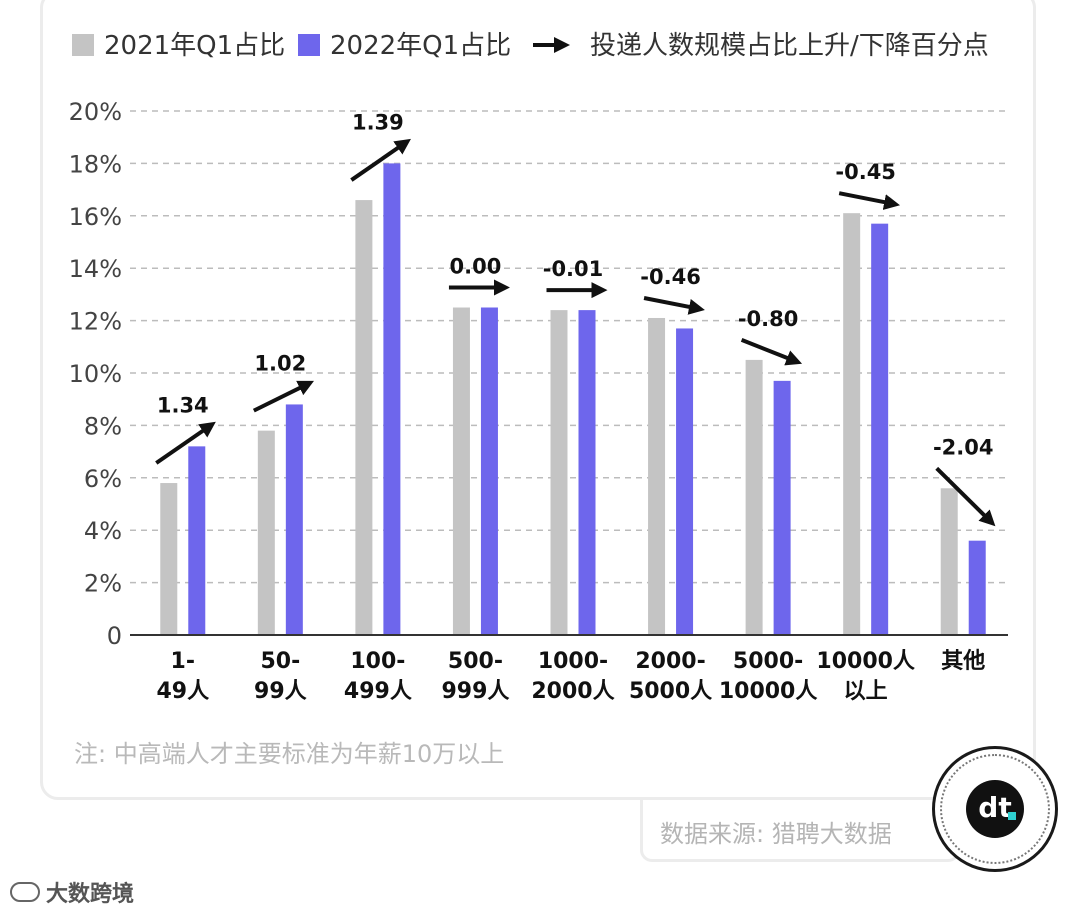  I want to click on x-category-label: 500-, so click(475, 661).